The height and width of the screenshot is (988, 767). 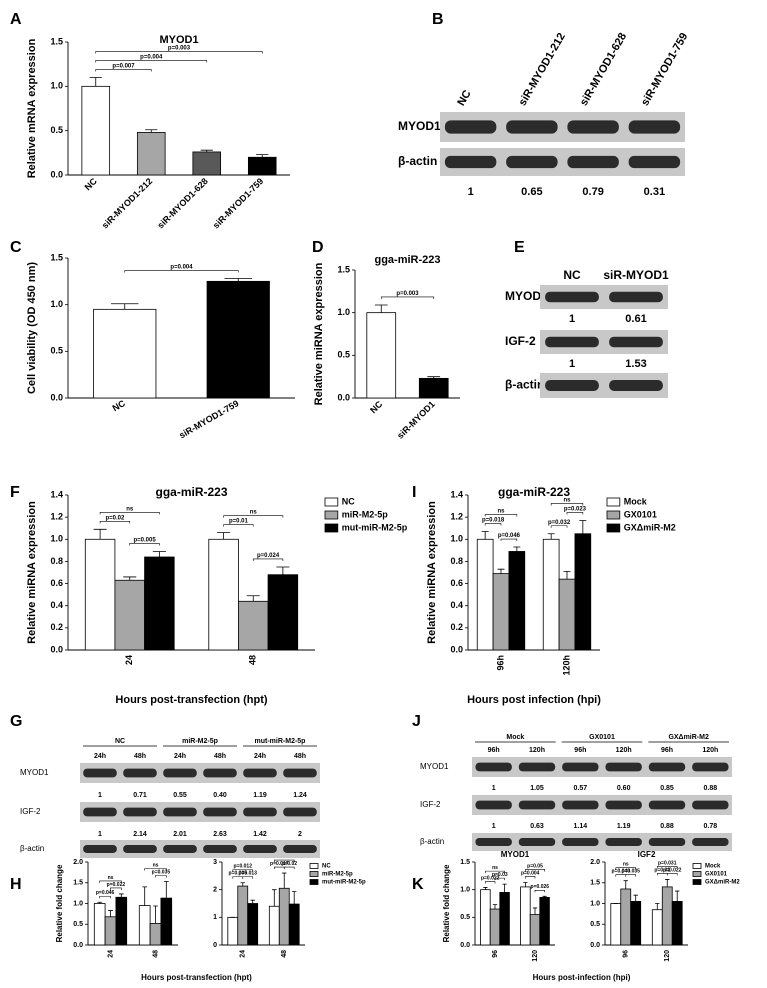 What do you see at coordinates (636, 275) in the screenshot?
I see `lane-label: siR-MYOD1` at bounding box center [636, 275].